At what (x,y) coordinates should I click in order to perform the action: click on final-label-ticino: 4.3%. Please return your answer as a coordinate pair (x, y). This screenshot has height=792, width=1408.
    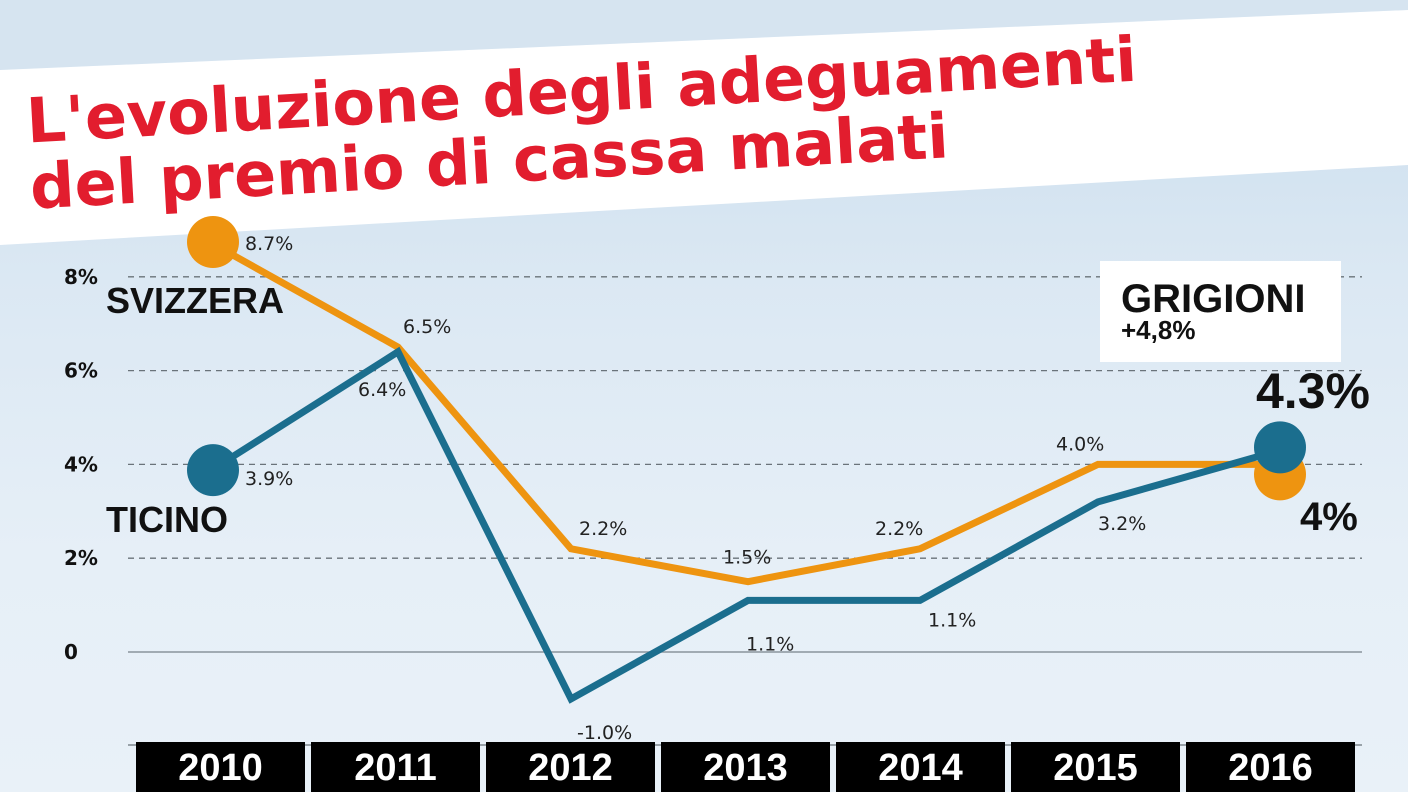
    Looking at the image, I should click on (1313, 391).